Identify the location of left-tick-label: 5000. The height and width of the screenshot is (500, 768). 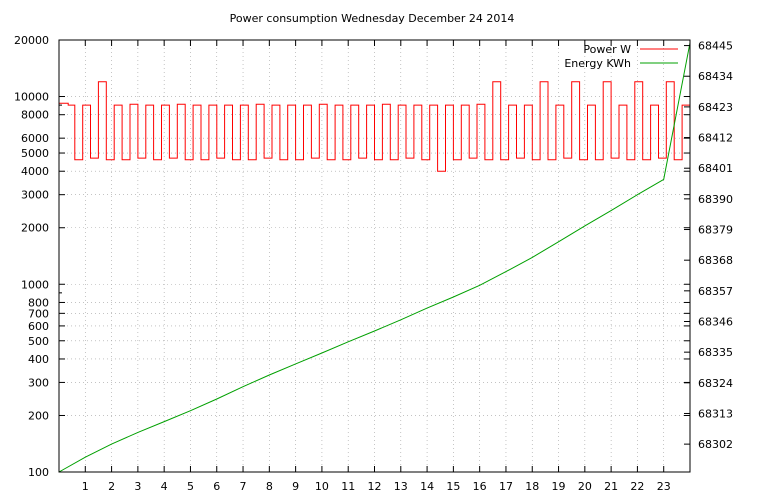
(35, 153).